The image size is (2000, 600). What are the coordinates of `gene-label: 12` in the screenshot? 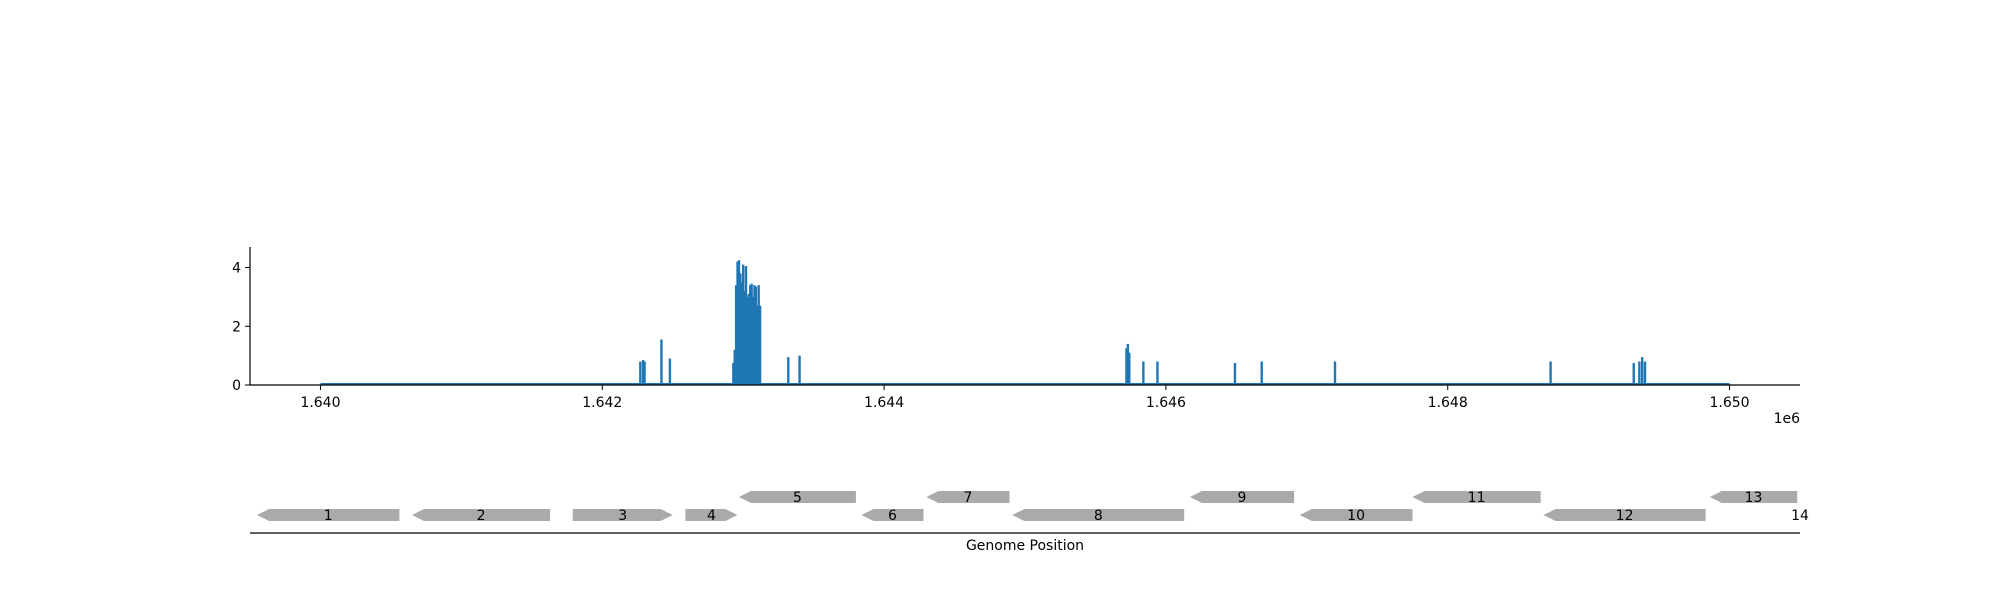 It's located at (1625, 516).